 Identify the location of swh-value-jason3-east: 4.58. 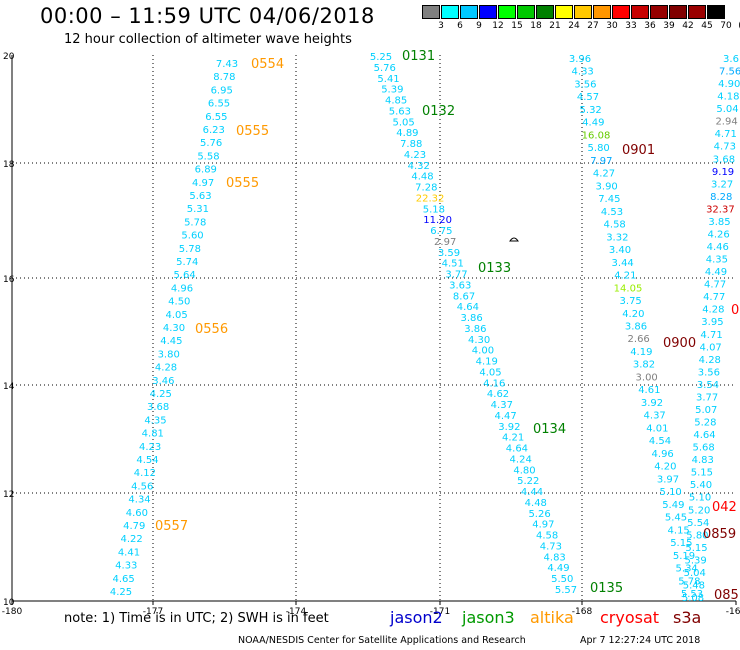
(615, 225).